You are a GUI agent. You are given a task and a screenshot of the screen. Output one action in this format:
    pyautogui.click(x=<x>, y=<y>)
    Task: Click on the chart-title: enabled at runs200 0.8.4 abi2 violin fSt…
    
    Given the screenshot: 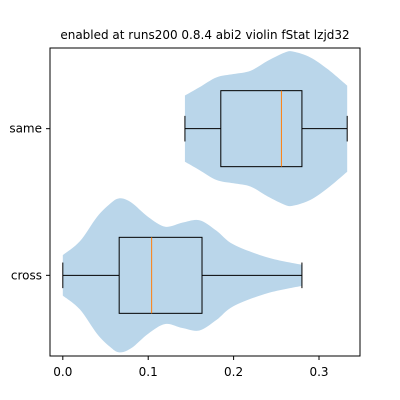 What is the action you would take?
    pyautogui.click(x=204, y=35)
    